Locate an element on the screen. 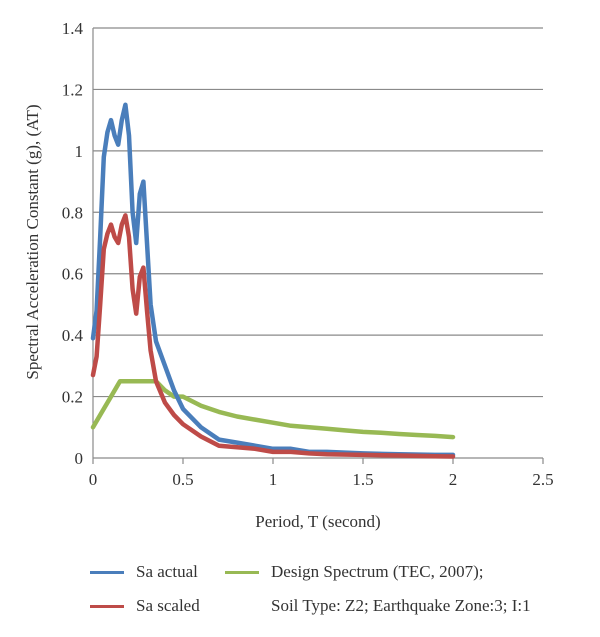 The image size is (600, 637). y-axis-title: Spectral Acceleration Constant (g), (AT) is located at coordinates (32, 241).